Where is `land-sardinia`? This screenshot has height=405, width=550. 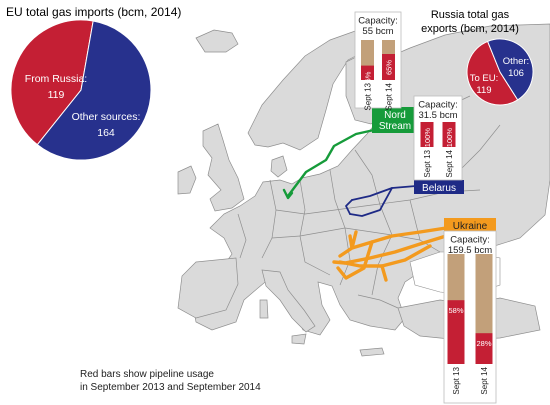
land-sardinia is located at coordinates (264, 309).